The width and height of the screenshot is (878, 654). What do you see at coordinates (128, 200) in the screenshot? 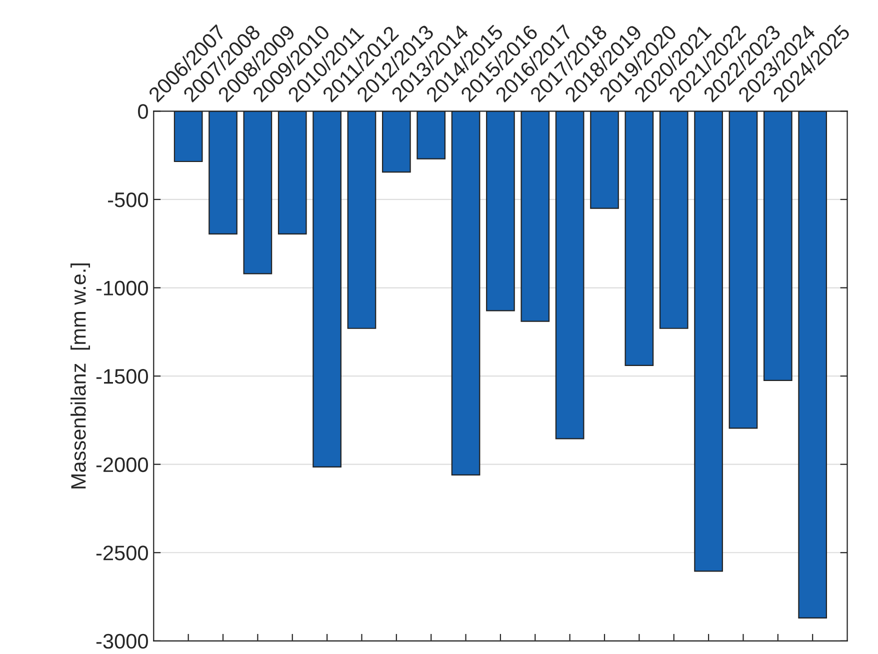
I see `y-tick-label: -500` at bounding box center [128, 200].